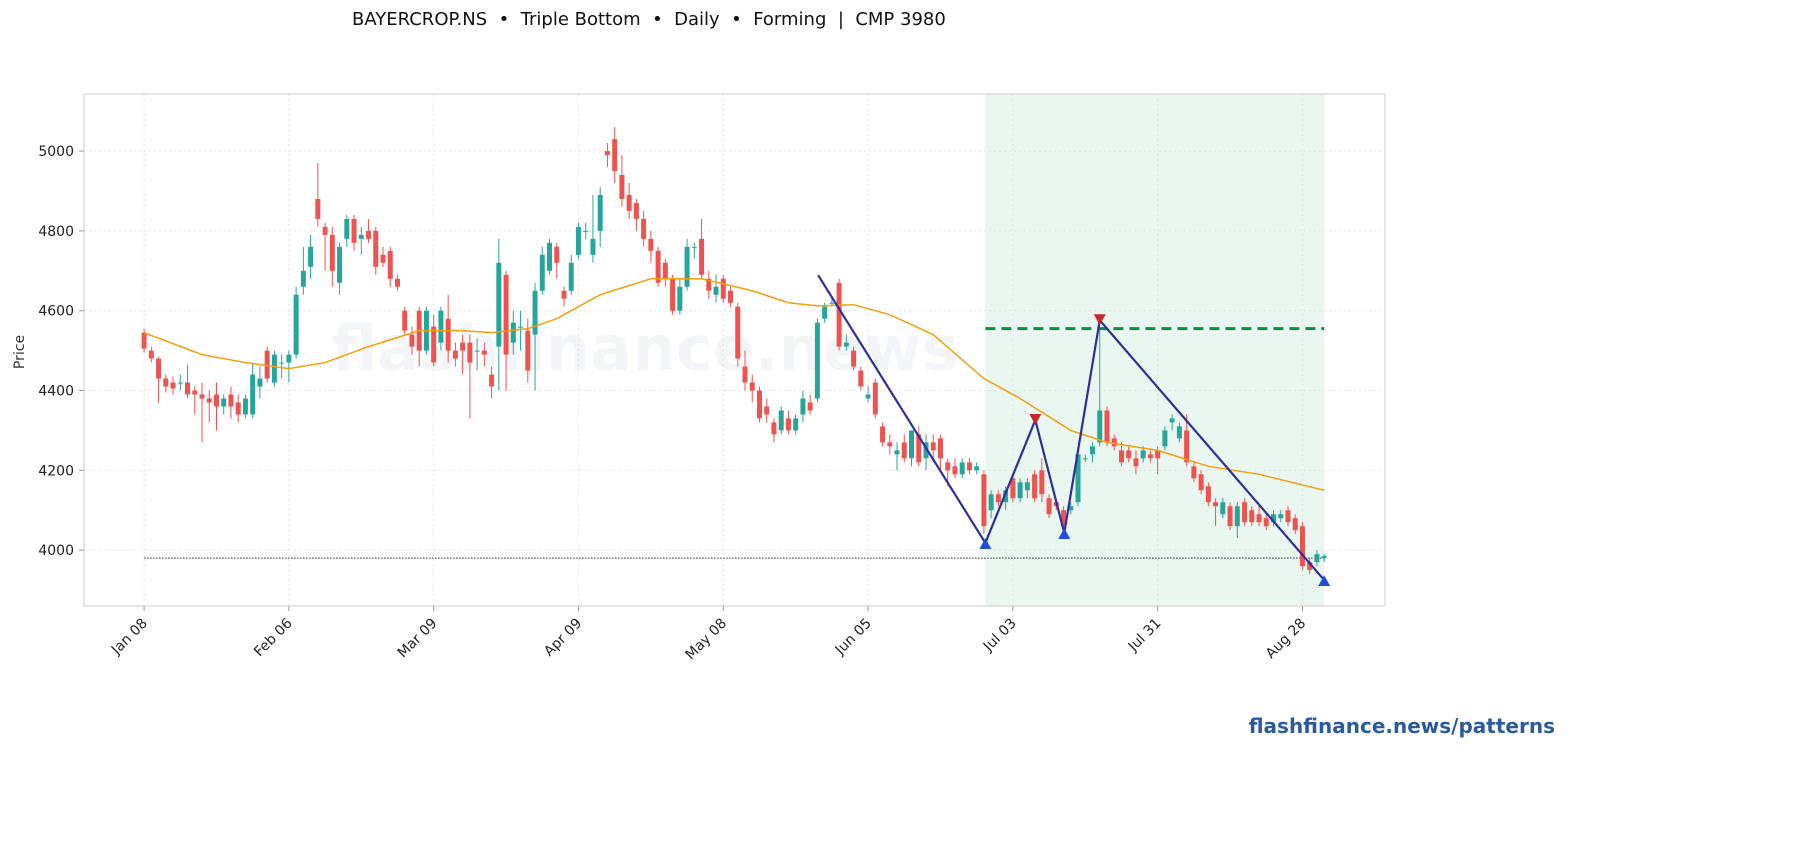 This screenshot has height=860, width=1804. I want to click on footer: flashfinance.news/patterns, so click(1402, 726).